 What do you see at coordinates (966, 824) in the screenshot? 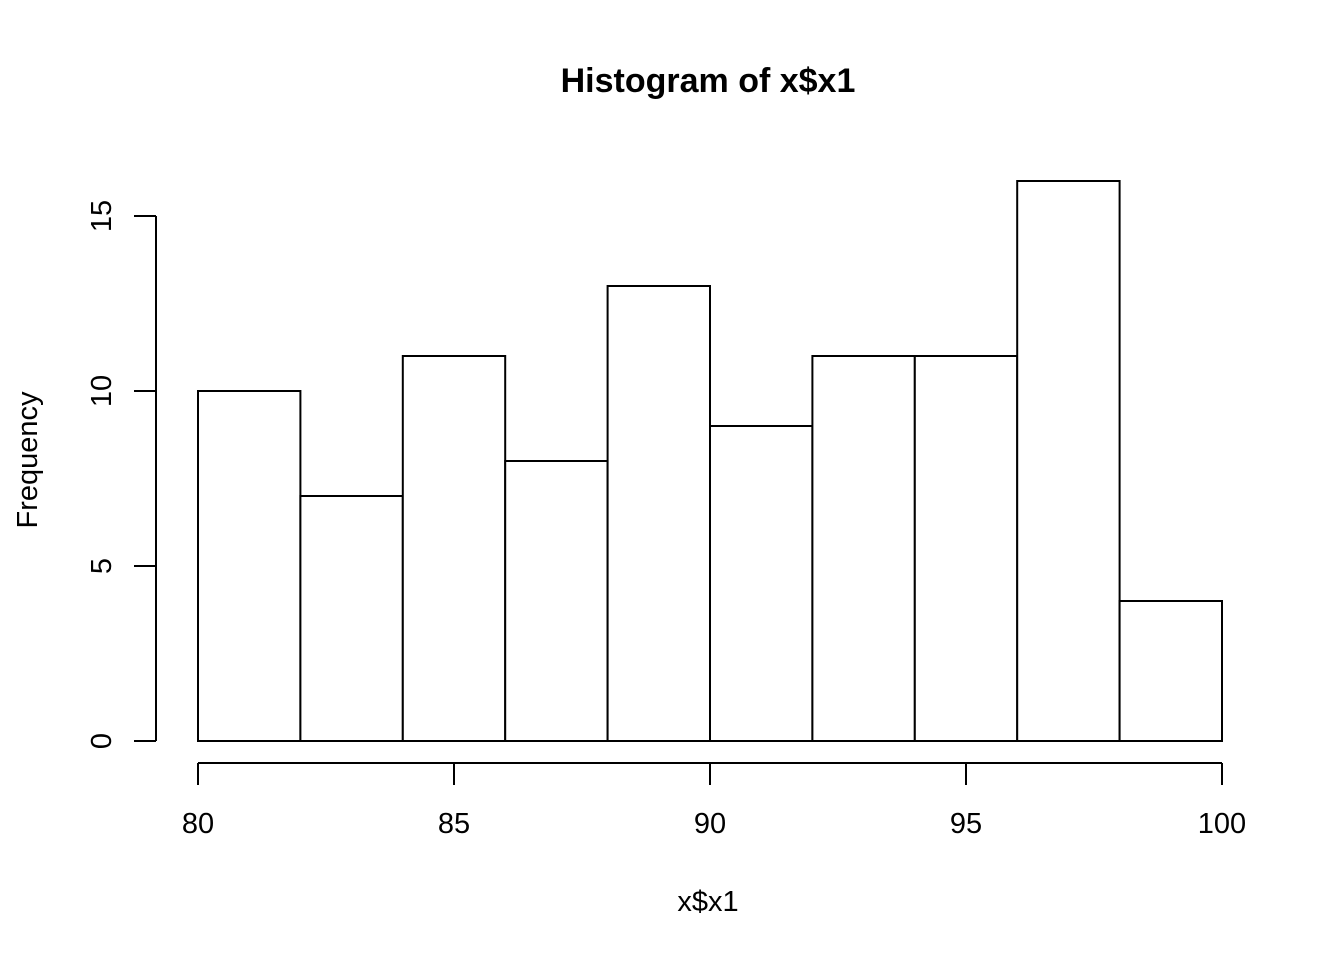
I see `x-tick-label-4: 95` at bounding box center [966, 824].